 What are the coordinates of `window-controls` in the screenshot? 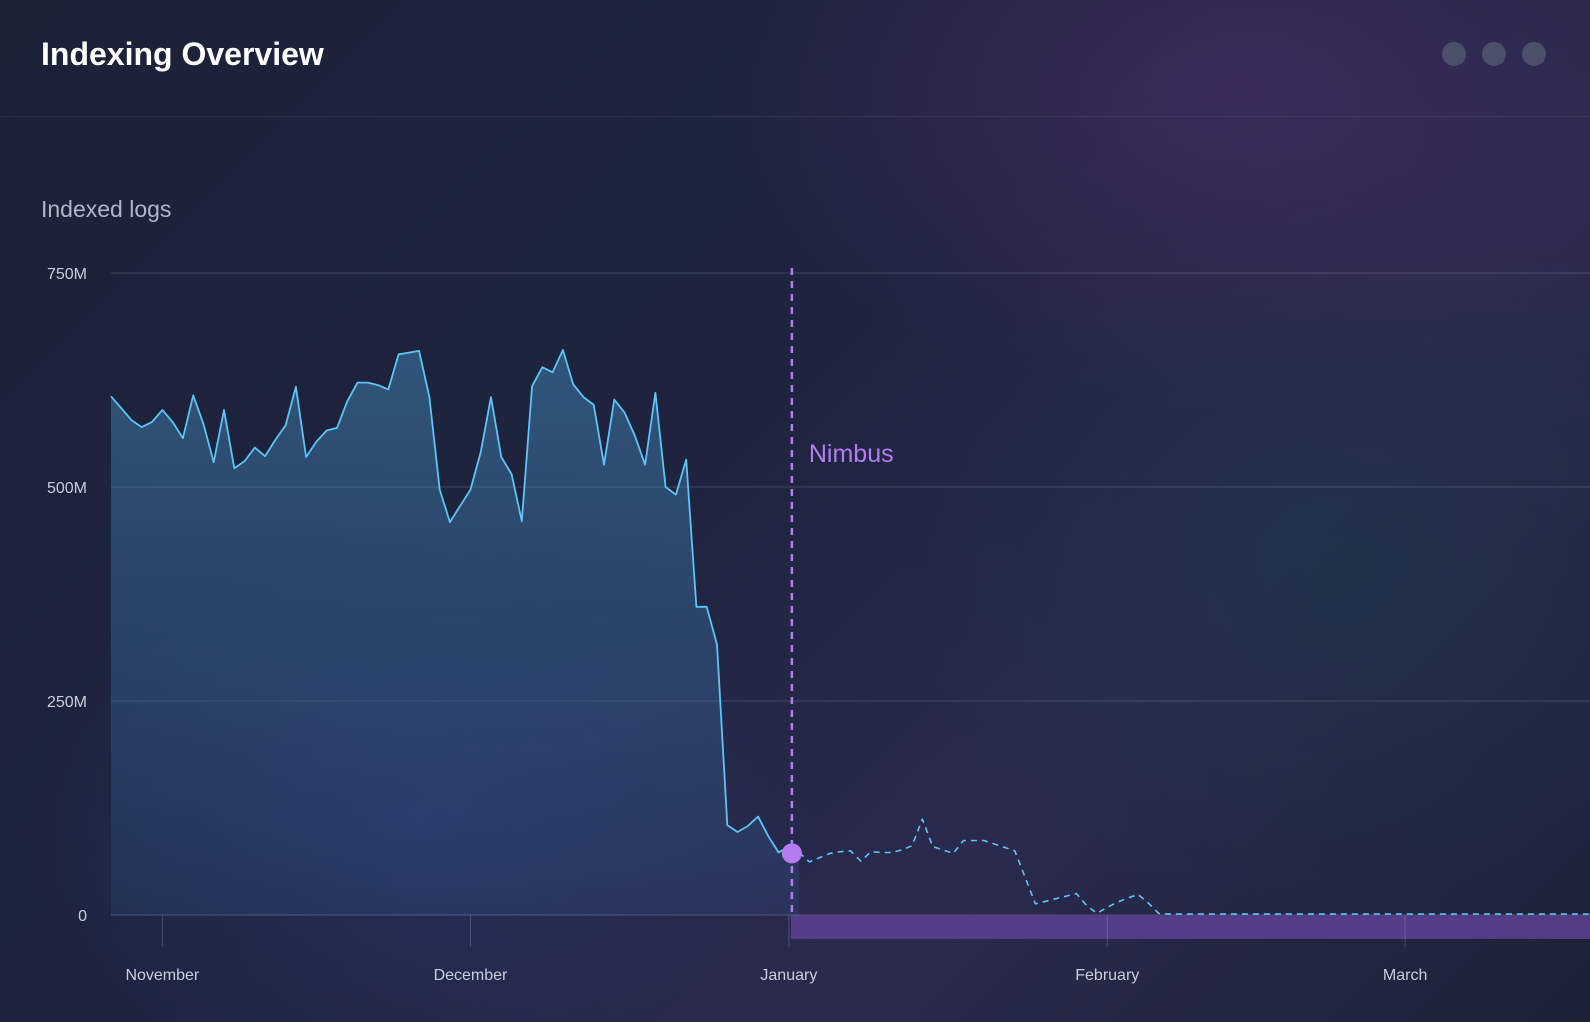 It's located at (1494, 54).